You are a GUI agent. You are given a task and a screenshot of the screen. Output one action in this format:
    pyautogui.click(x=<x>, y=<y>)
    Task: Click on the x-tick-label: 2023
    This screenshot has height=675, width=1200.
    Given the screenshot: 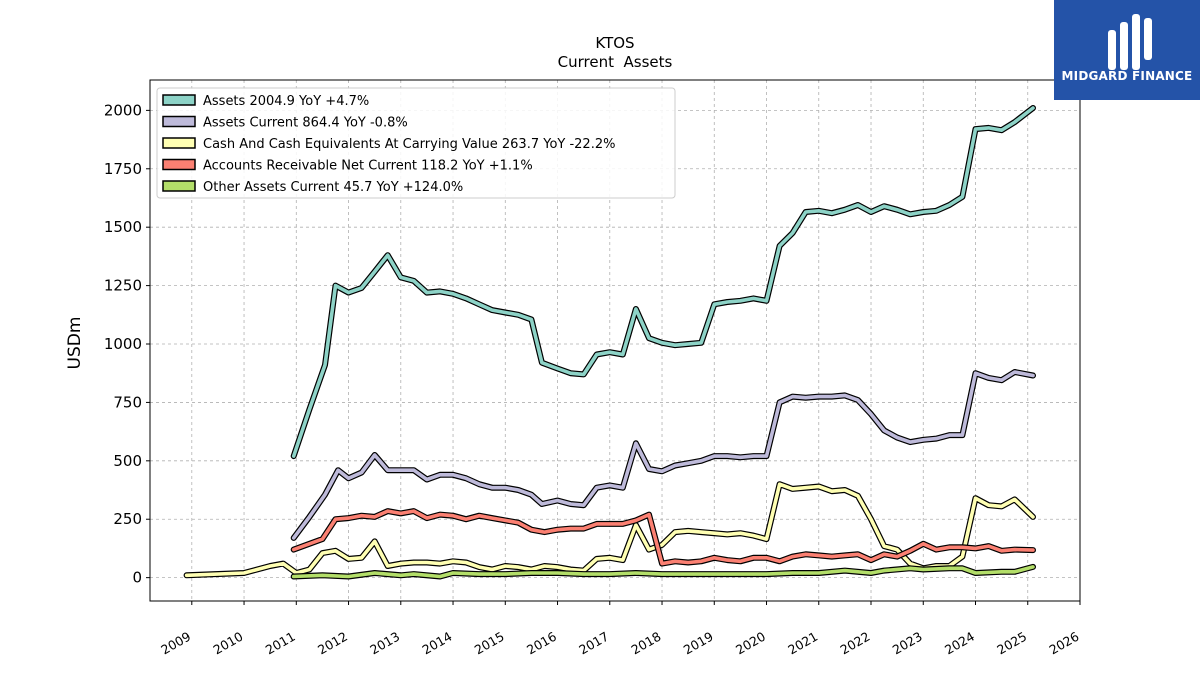 What is the action you would take?
    pyautogui.click(x=907, y=643)
    